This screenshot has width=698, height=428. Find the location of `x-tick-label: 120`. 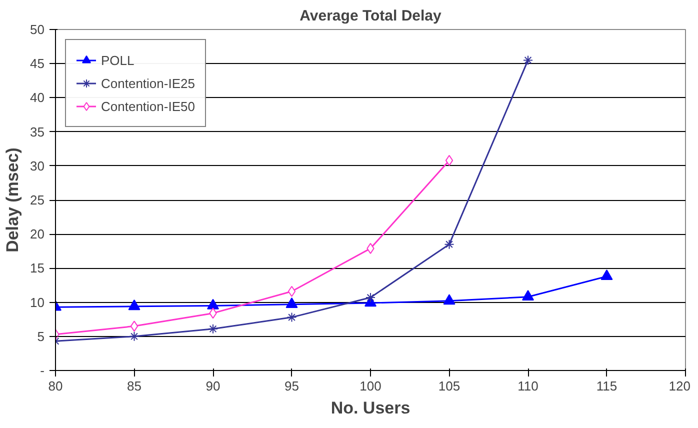

x-tick-label: 120 is located at coordinates (679, 386).